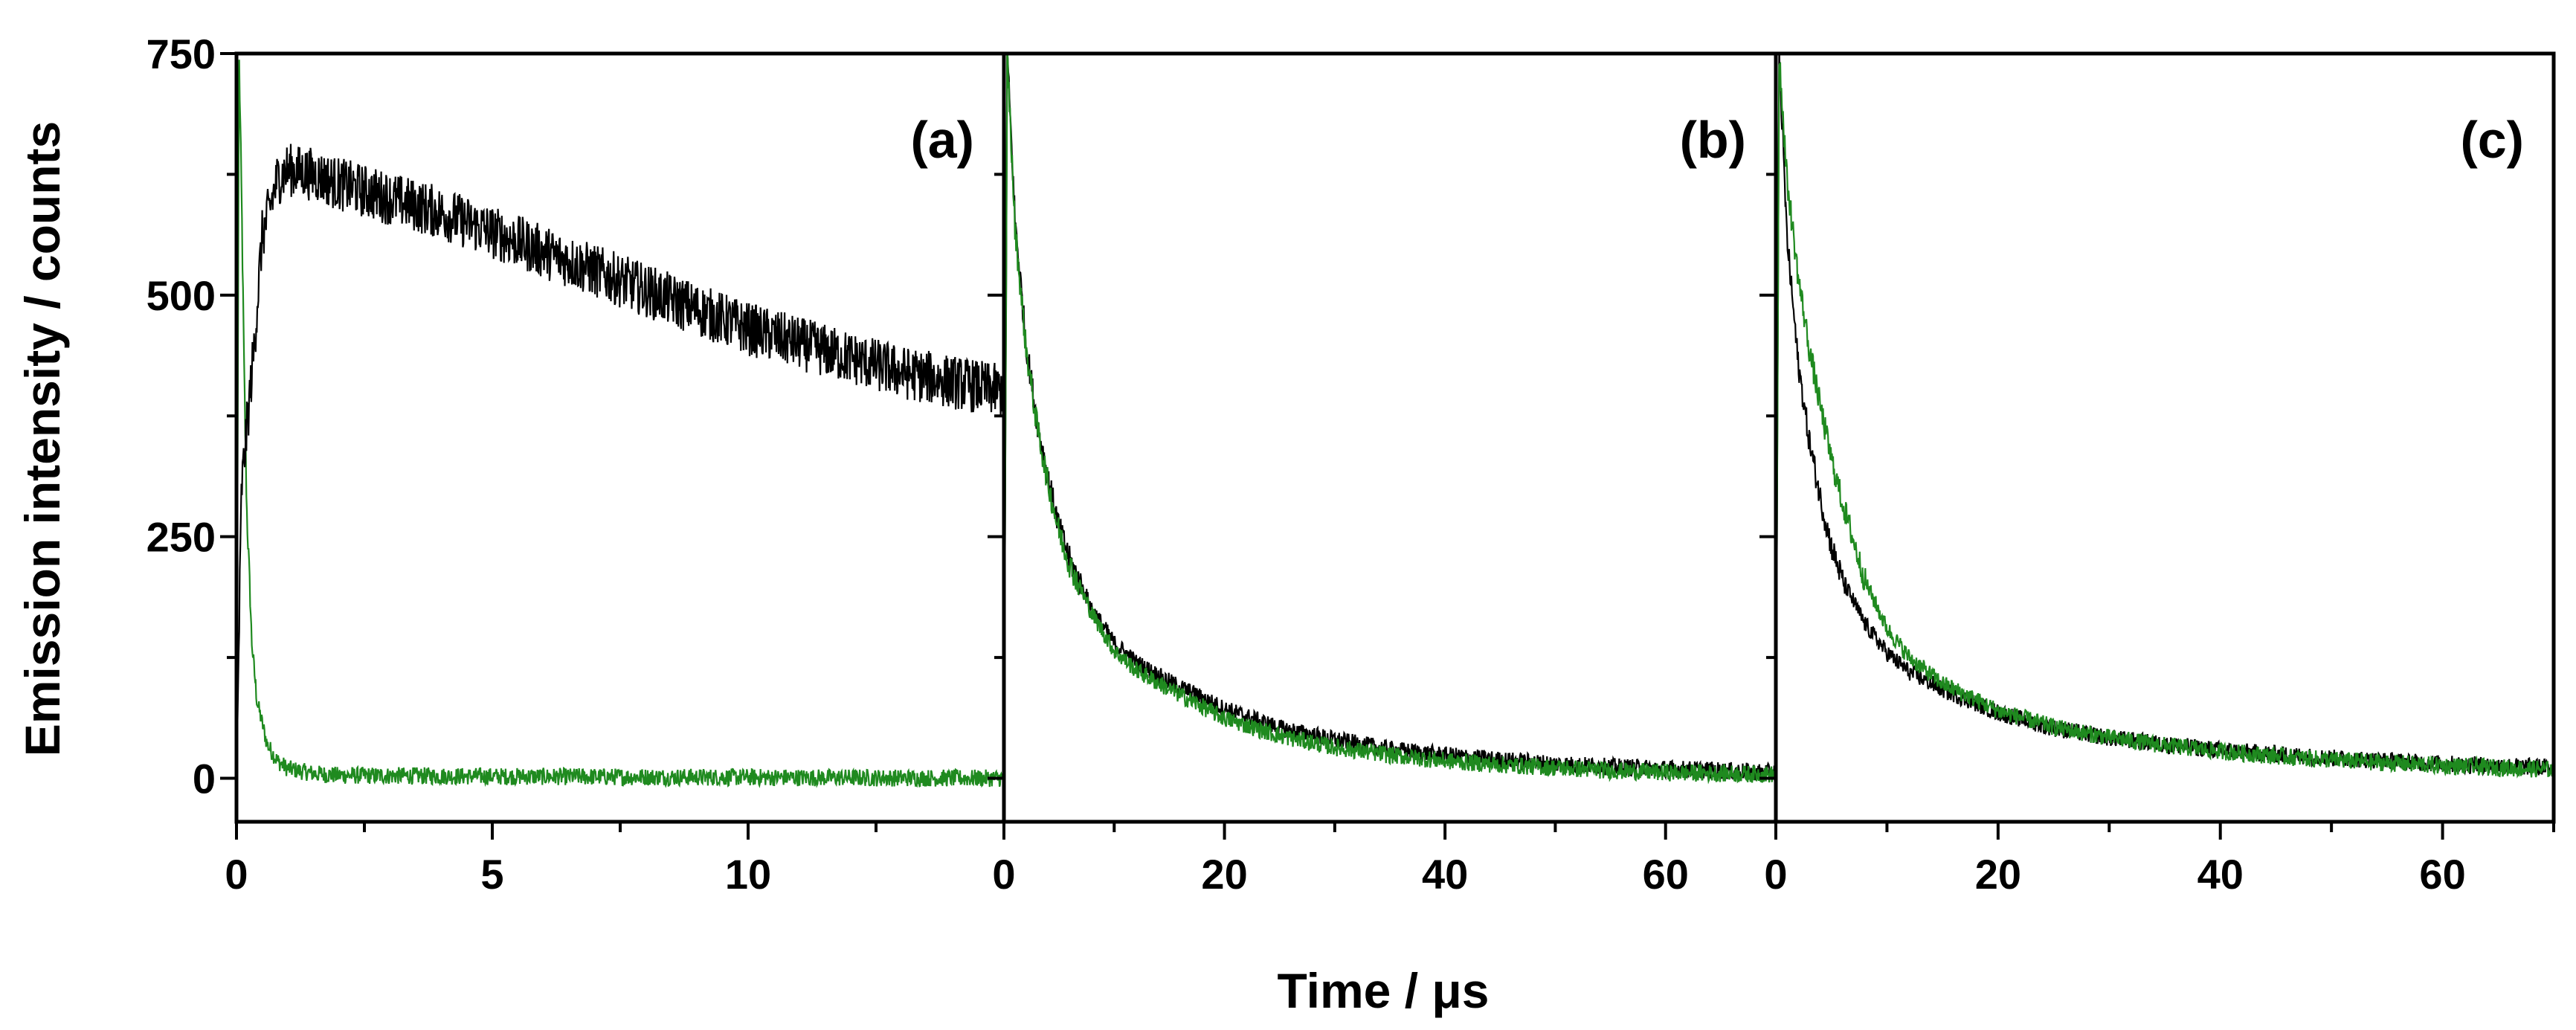  I want to click on y-axis-title: Emission intensity / counts, so click(42, 439).